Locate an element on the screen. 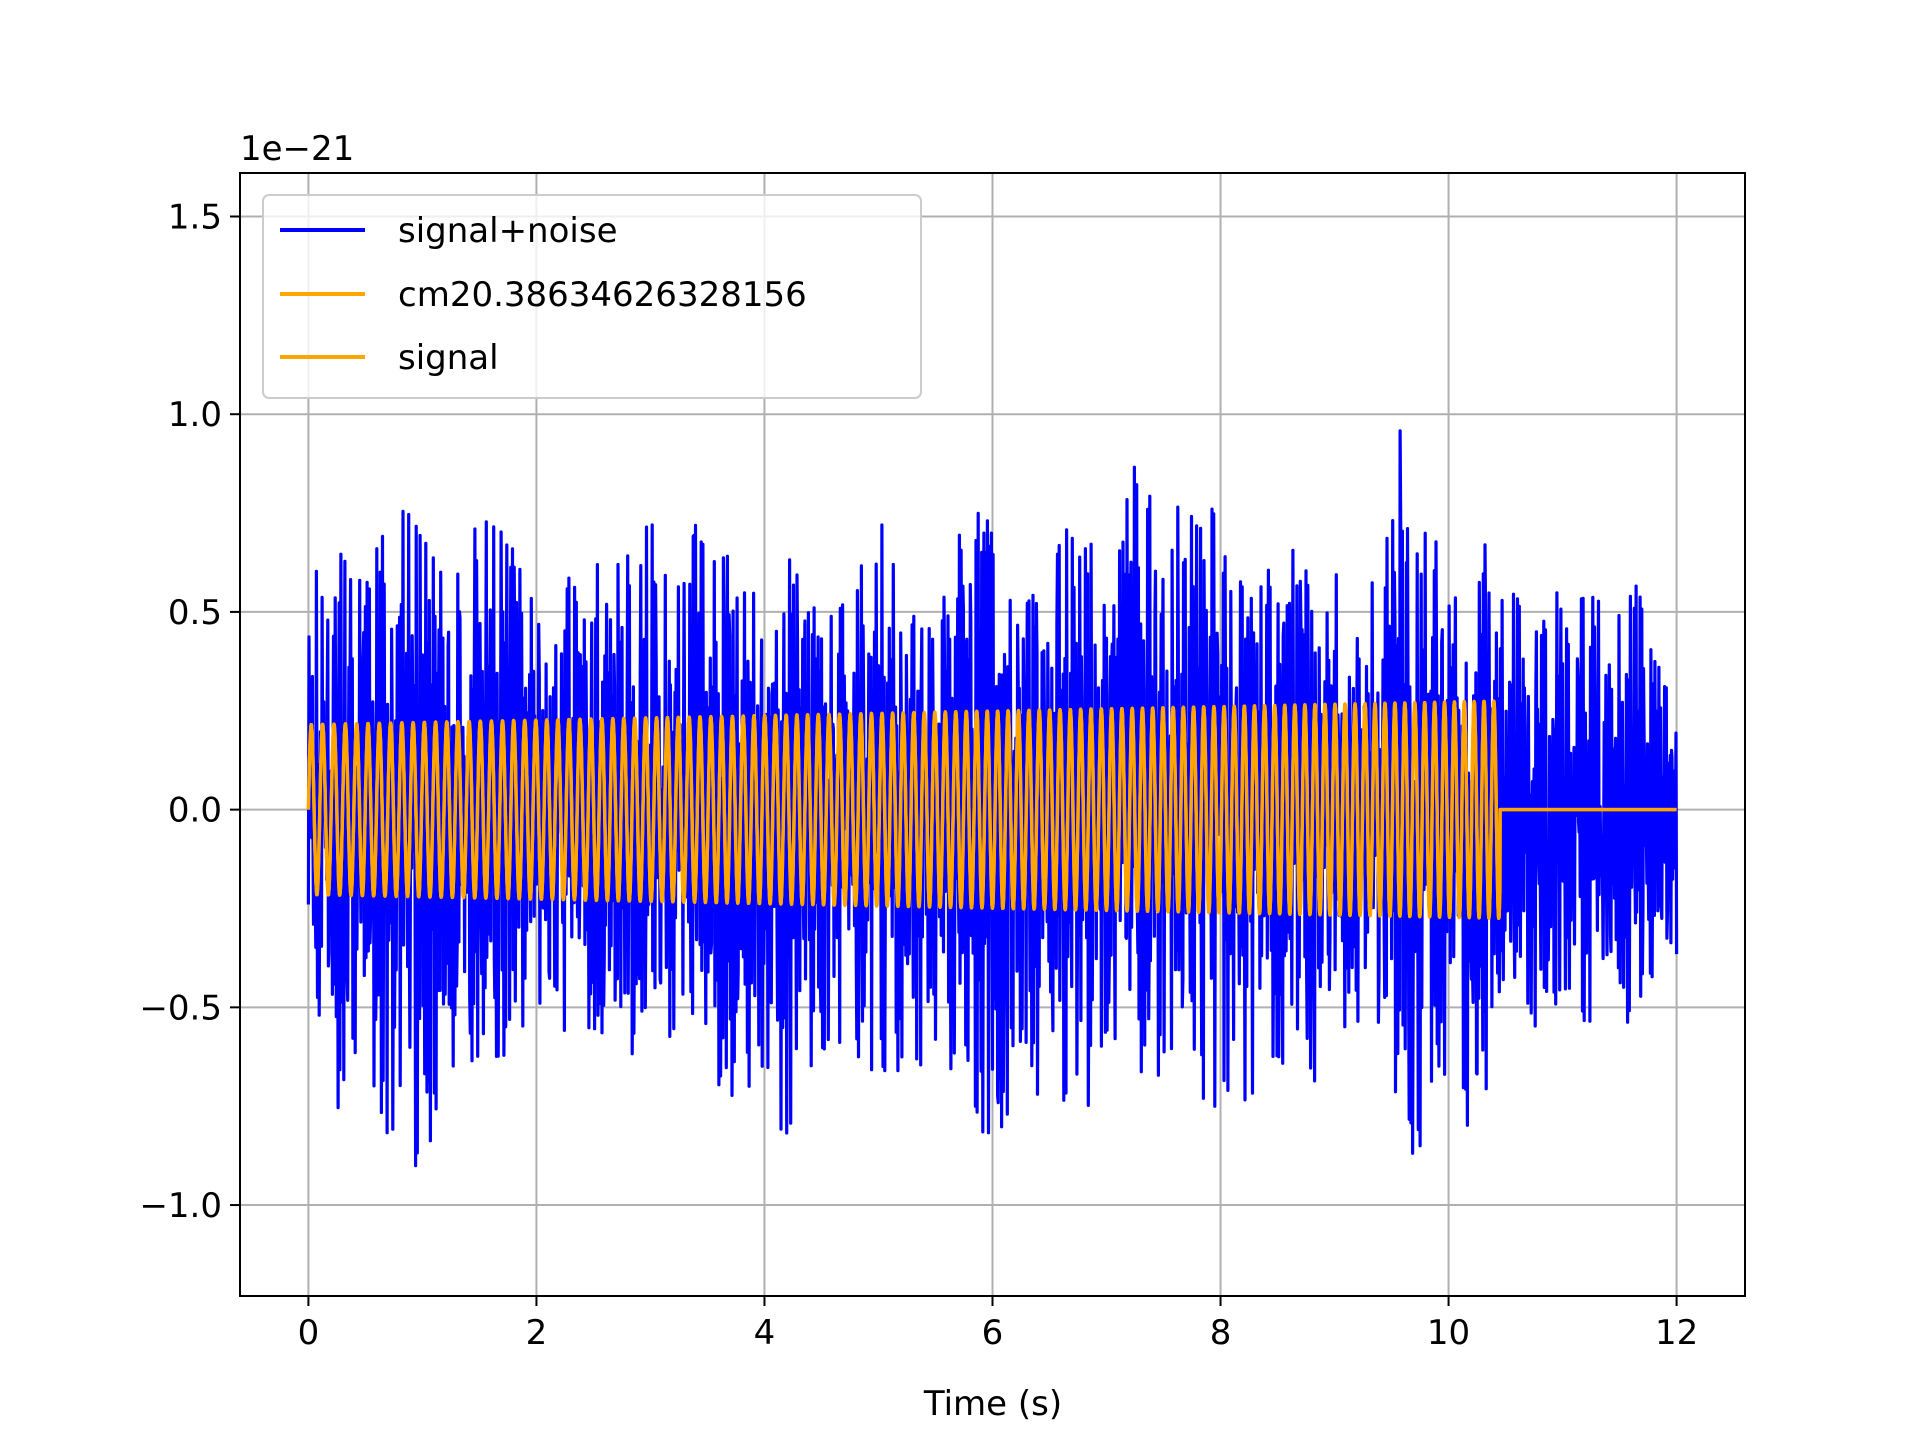  y-tick-label: −0.5 is located at coordinates (180, 1008).